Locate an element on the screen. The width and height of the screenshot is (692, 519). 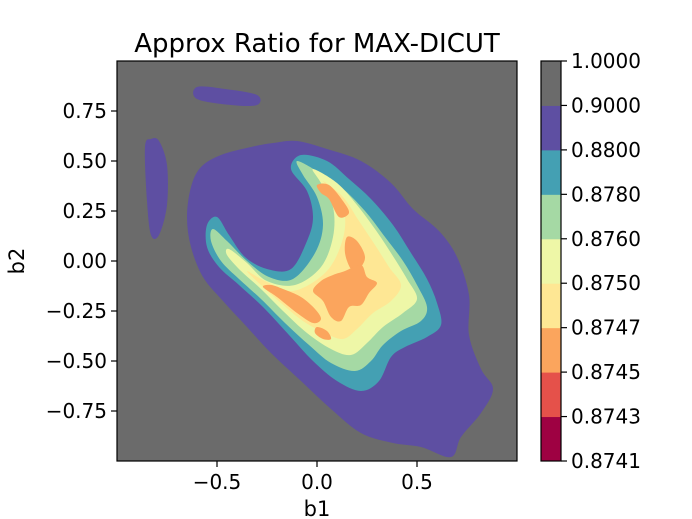
colorbar-tick-label: 0.8780 is located at coordinates (606, 194).